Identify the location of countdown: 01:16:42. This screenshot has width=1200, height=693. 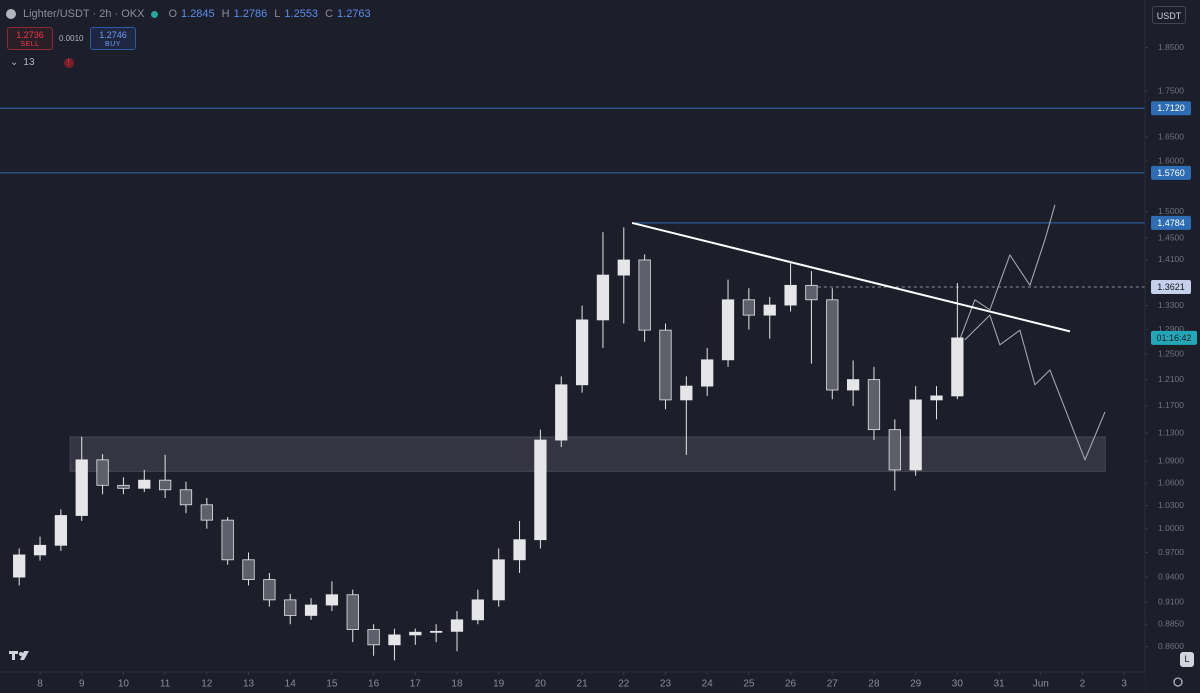
(1173, 338).